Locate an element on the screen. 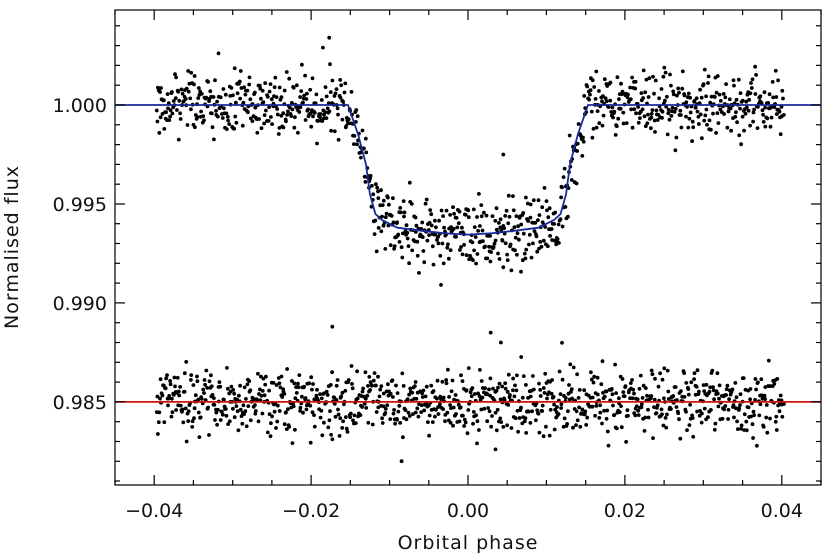  x-tick-label: 0.00 is located at coordinates (468, 511).